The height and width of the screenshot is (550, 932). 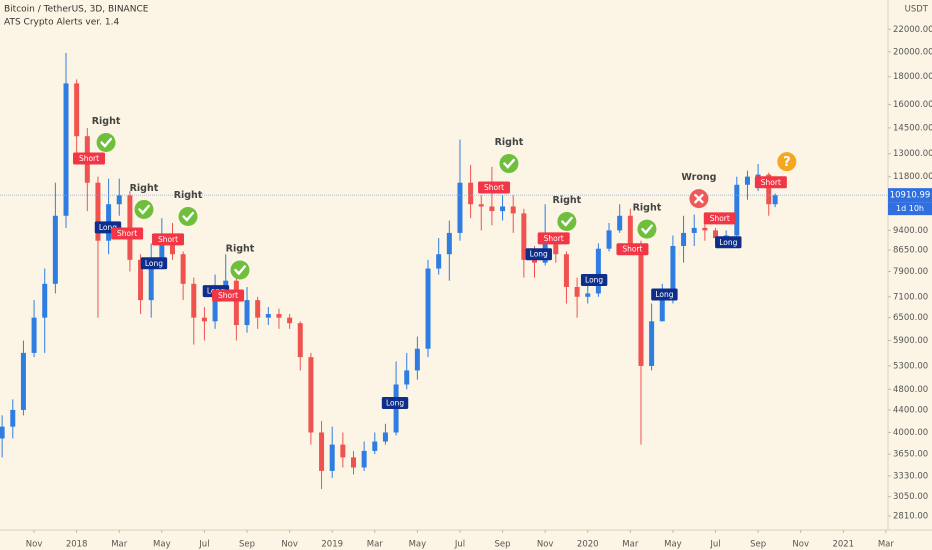 I want to click on y-tick-label: 5900.00, so click(x=910, y=341).